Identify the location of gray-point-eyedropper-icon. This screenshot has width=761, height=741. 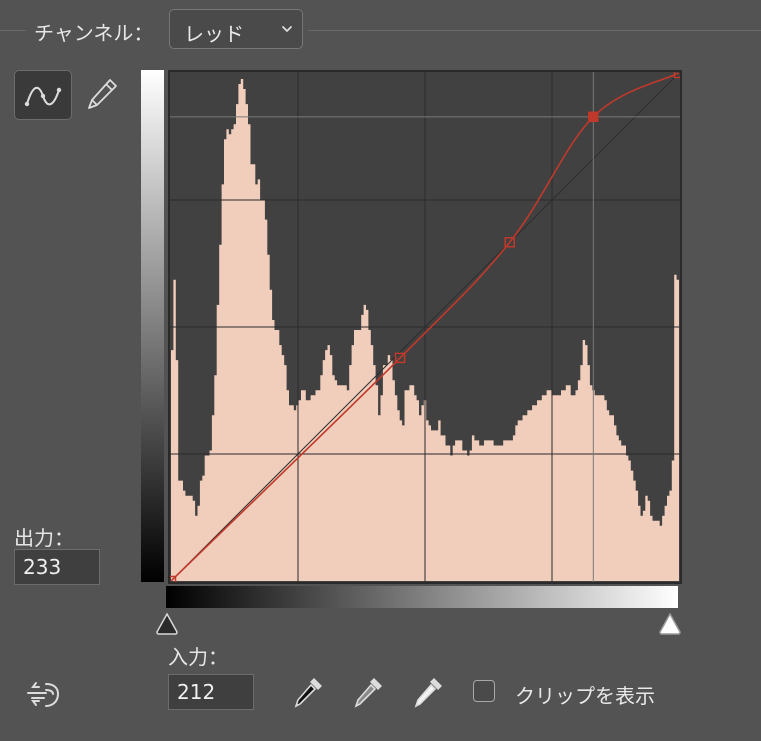
(368, 693).